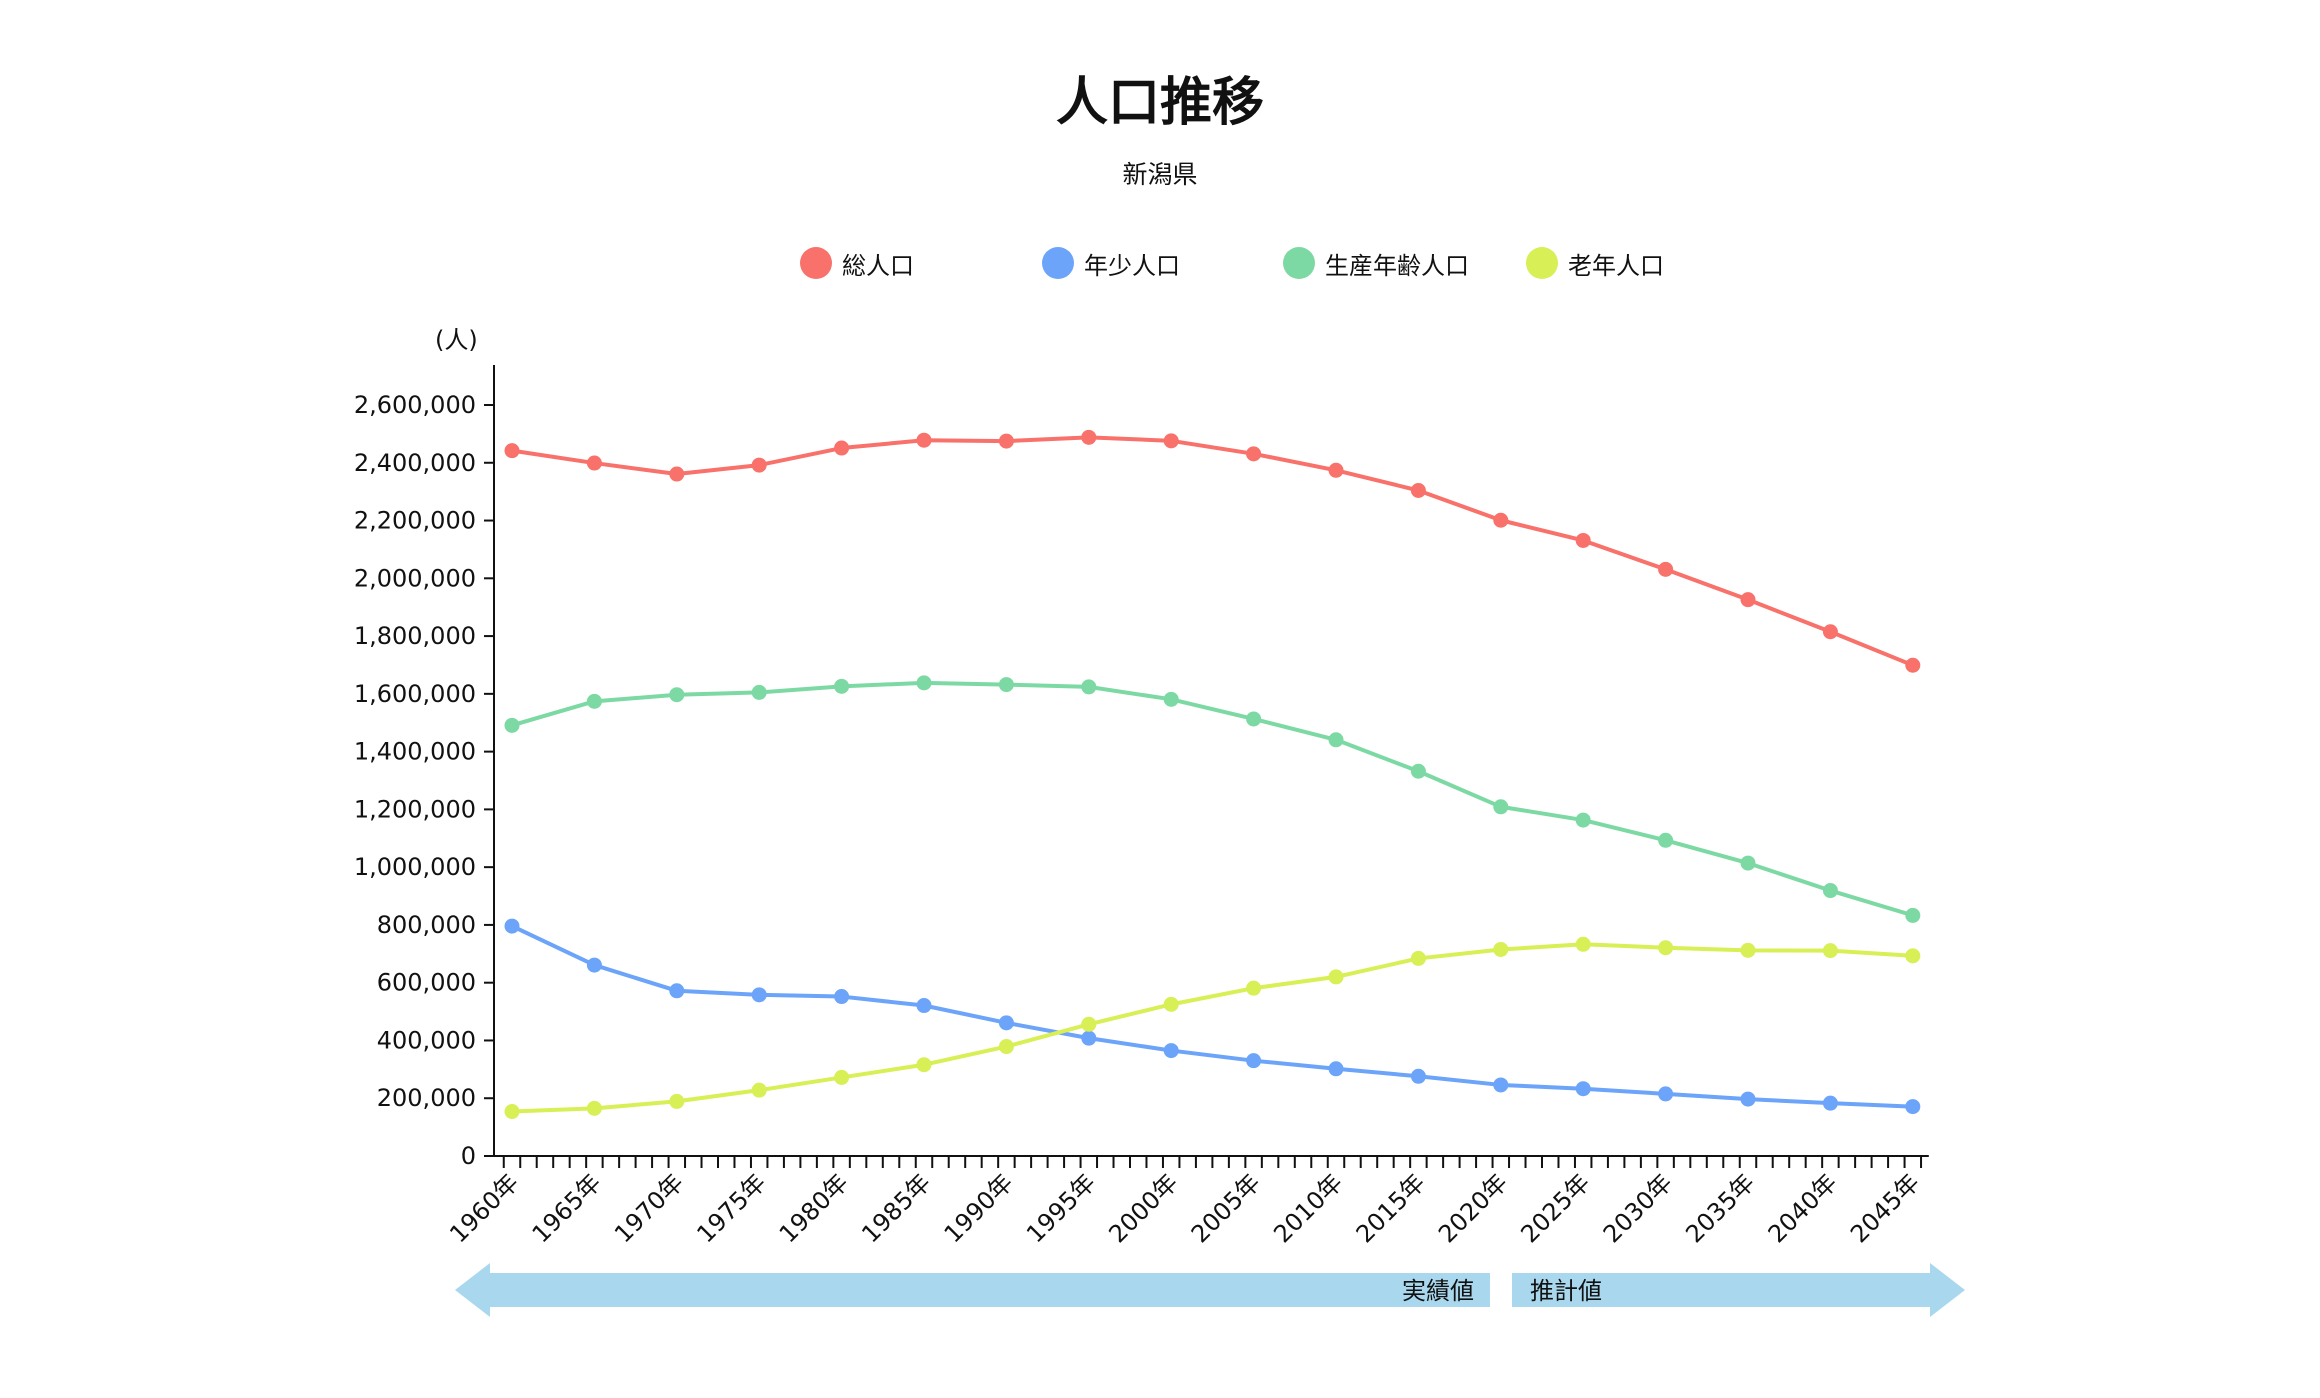 The image size is (2320, 1398). I want to click on x-tick-label: 2030年, so click(1638, 1208).